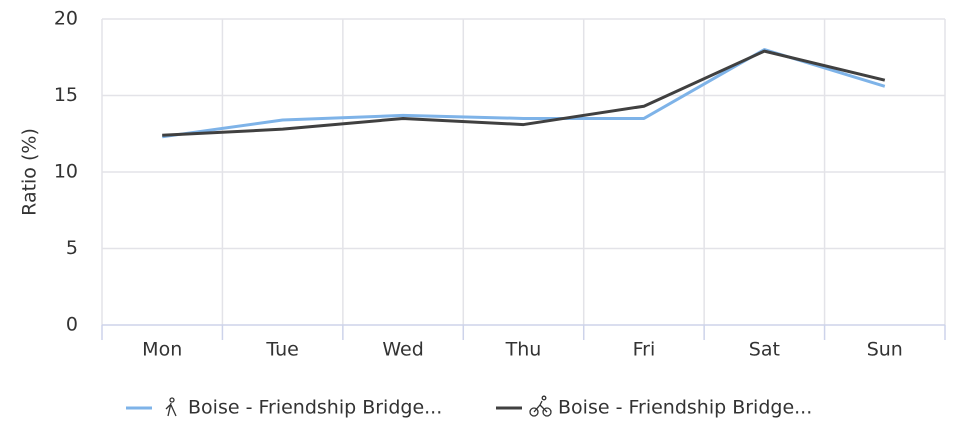  Describe the element at coordinates (162, 350) in the screenshot. I see `x-tick-label: Mon` at that location.